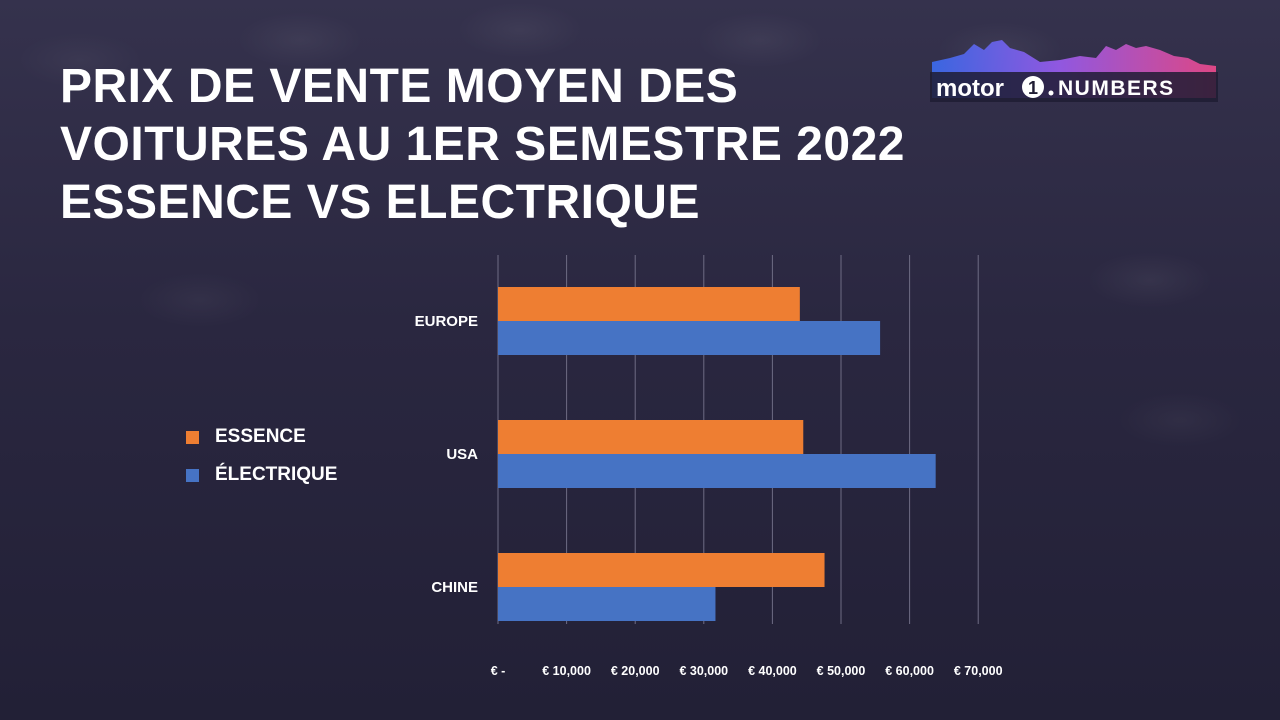 This screenshot has height=720, width=1280. Describe the element at coordinates (276, 474) in the screenshot. I see `legend-label-electrique: ÉLECTRIQUE` at that location.